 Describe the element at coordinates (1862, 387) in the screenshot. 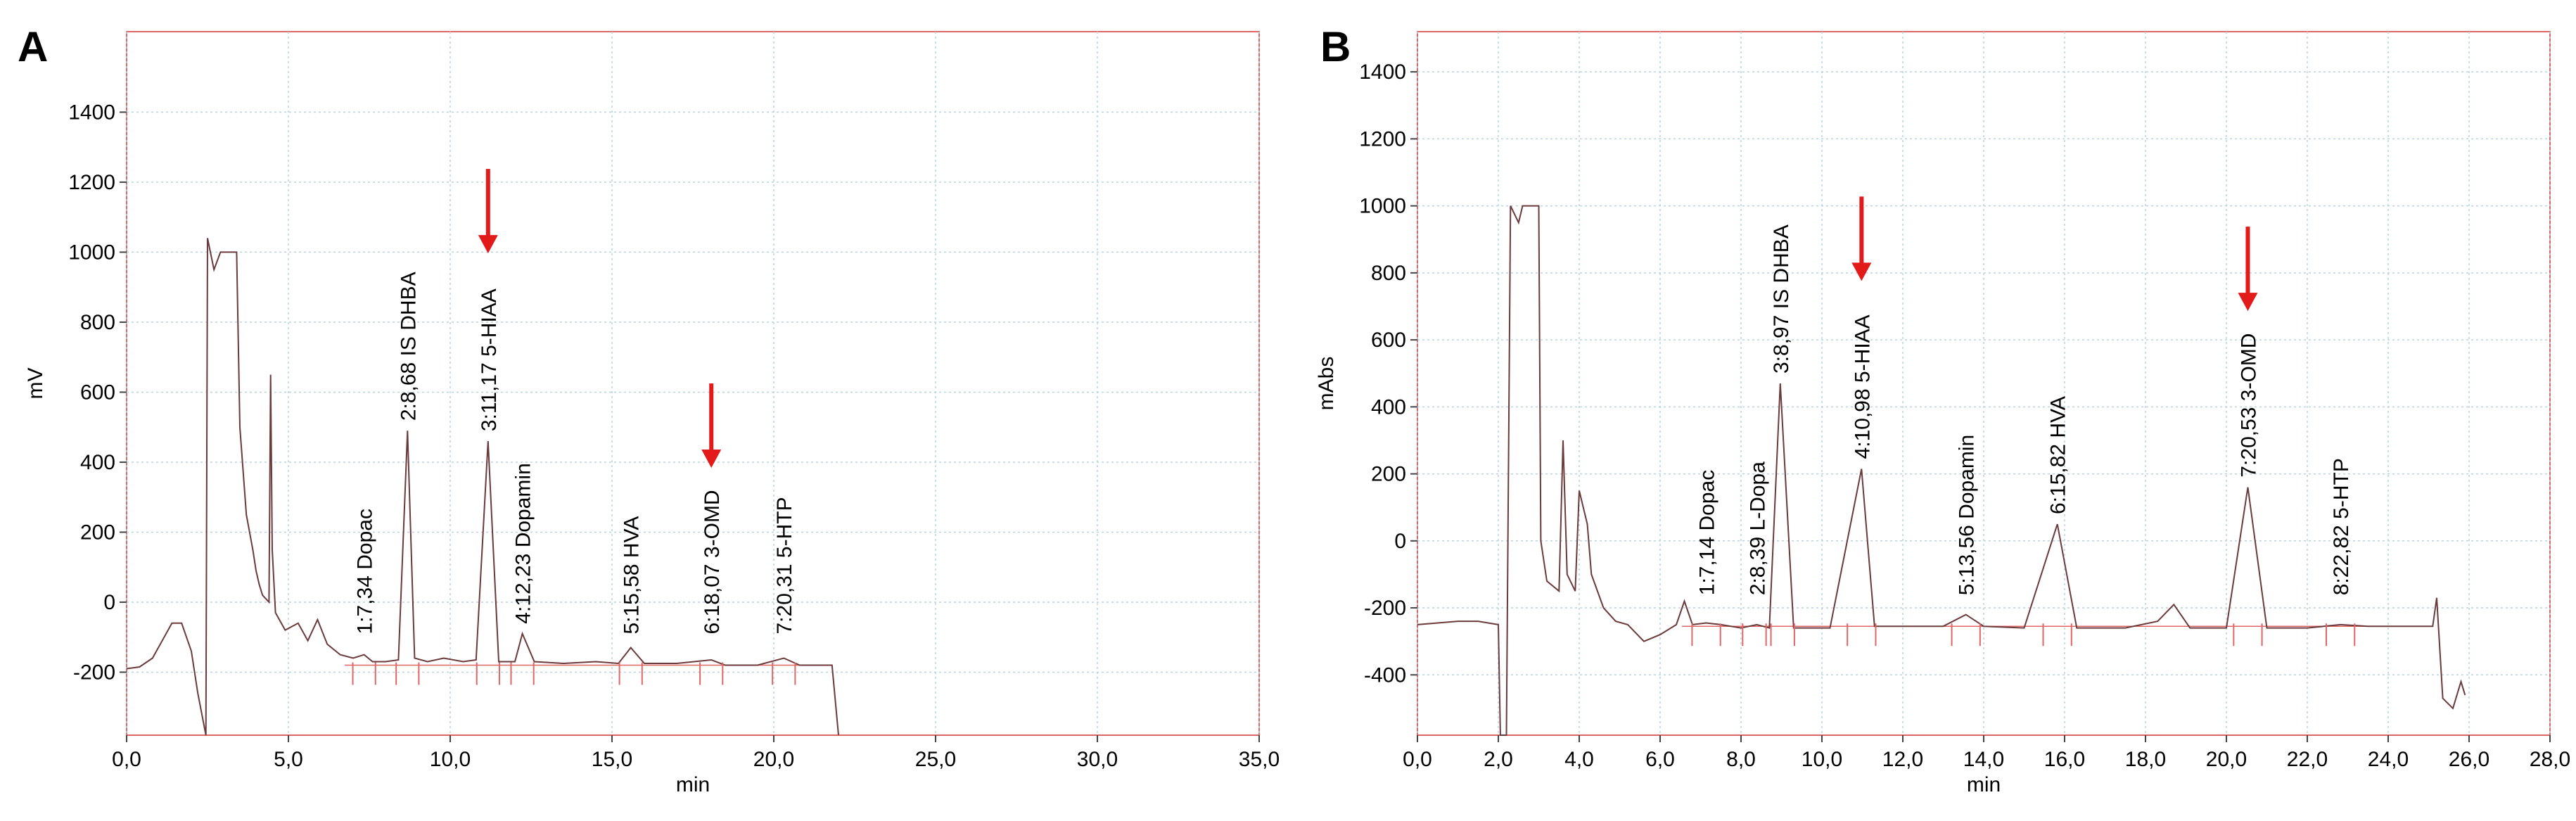

I see `peak-label: 4:10,98 5-HIAA` at that location.